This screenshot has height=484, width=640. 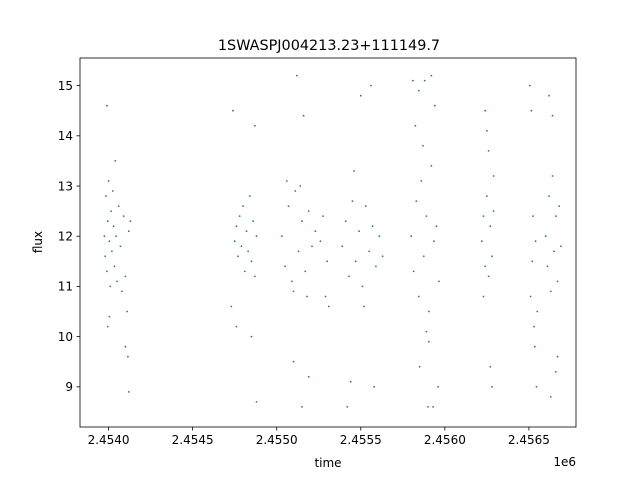 I want to click on y-tick-label: 13, so click(x=65, y=186).